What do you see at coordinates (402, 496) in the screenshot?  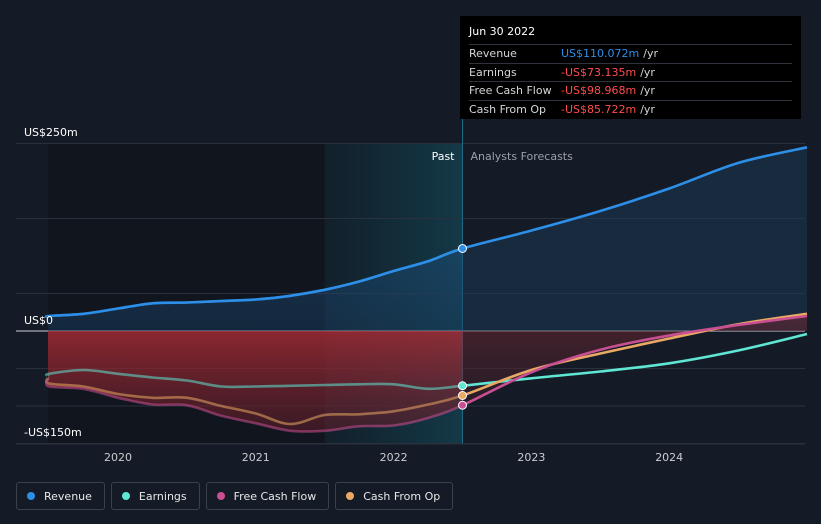 I see `legend-label: Cash From Op` at bounding box center [402, 496].